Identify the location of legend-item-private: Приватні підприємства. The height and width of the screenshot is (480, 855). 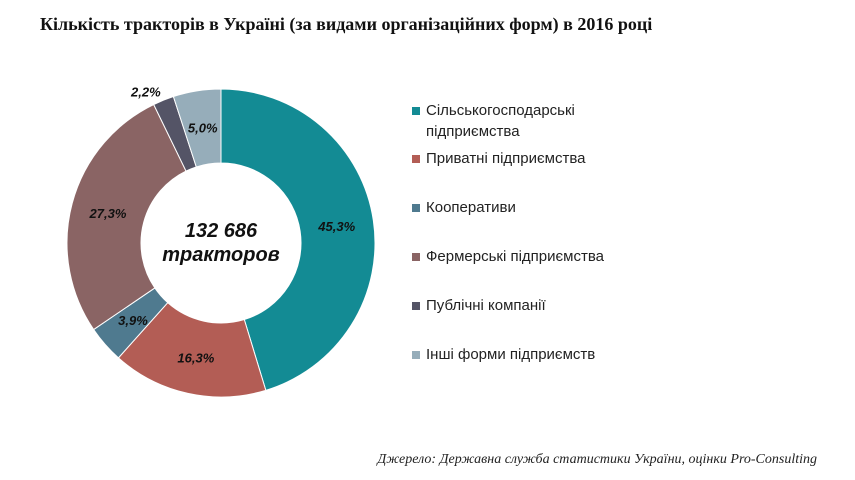
(519, 158).